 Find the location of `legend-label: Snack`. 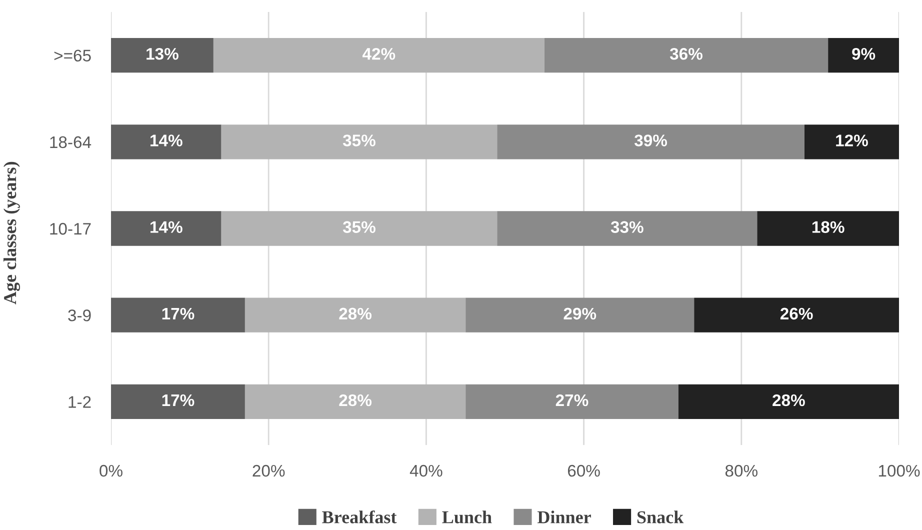

legend-label: Snack is located at coordinates (660, 517).